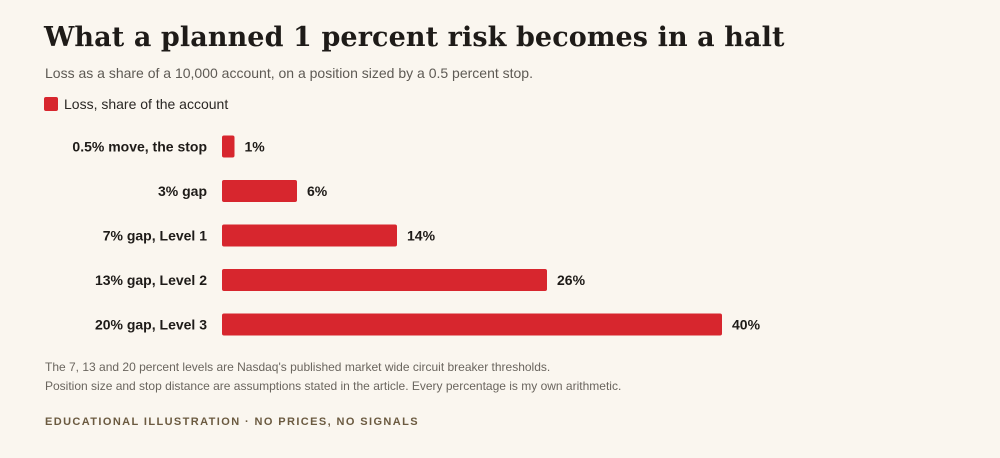 The width and height of the screenshot is (1000, 458). I want to click on value-label-3-gap: 6%, so click(317, 191).